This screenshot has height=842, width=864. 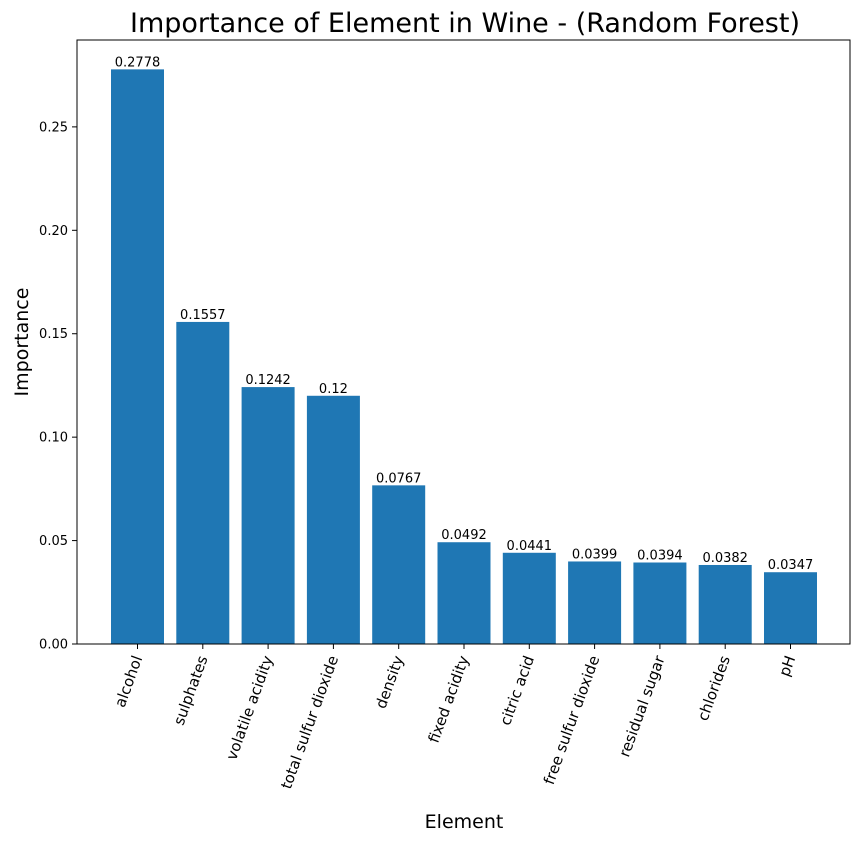 I want to click on x-tick-label: pH, so click(x=787, y=666).